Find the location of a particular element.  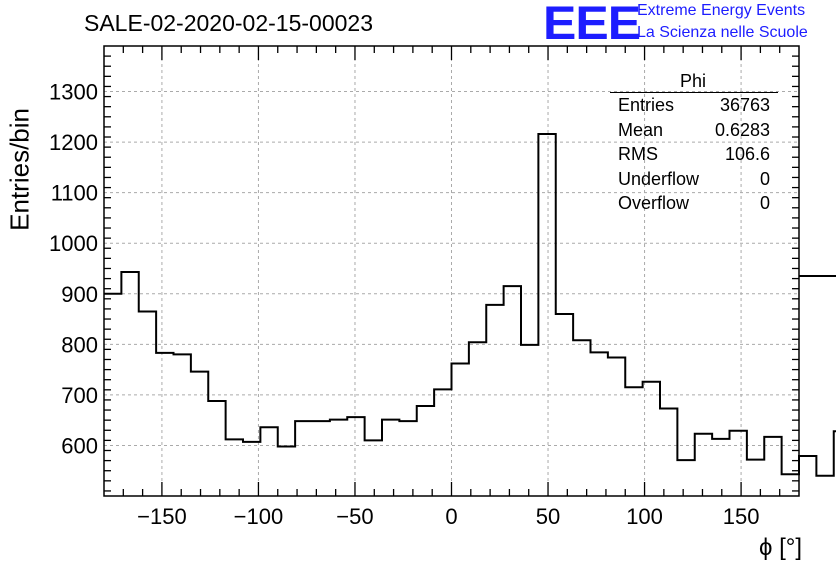

y-tick-label: 1000 is located at coordinates (73, 243).